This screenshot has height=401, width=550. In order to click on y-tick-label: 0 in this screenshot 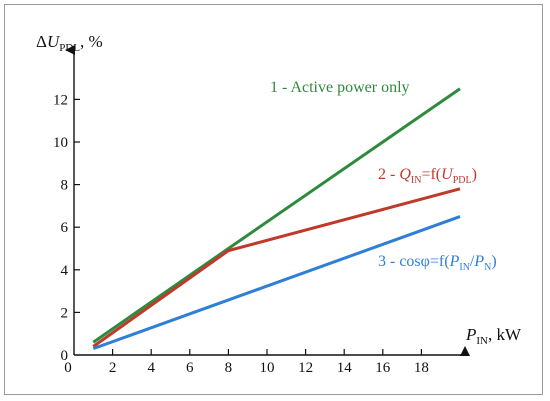, I will do `click(65, 356)`.